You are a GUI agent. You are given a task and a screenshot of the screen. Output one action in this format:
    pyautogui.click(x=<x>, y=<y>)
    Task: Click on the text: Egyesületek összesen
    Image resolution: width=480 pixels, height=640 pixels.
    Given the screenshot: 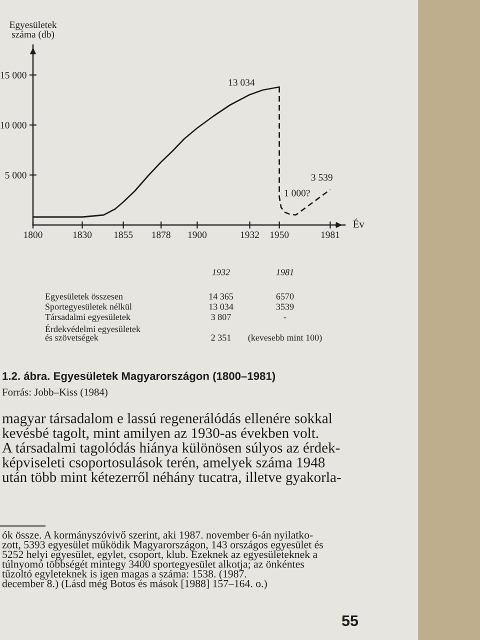 What is the action you would take?
    pyautogui.click(x=84, y=297)
    